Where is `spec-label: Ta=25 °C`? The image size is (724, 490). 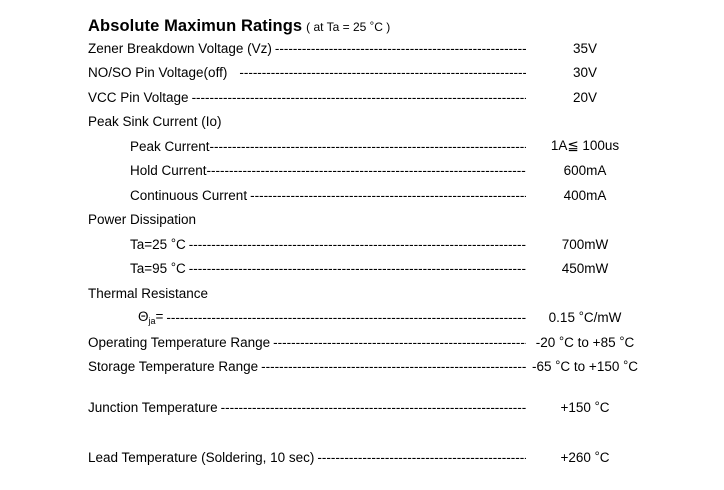
spec-label: Ta=25 °C is located at coordinates (158, 243).